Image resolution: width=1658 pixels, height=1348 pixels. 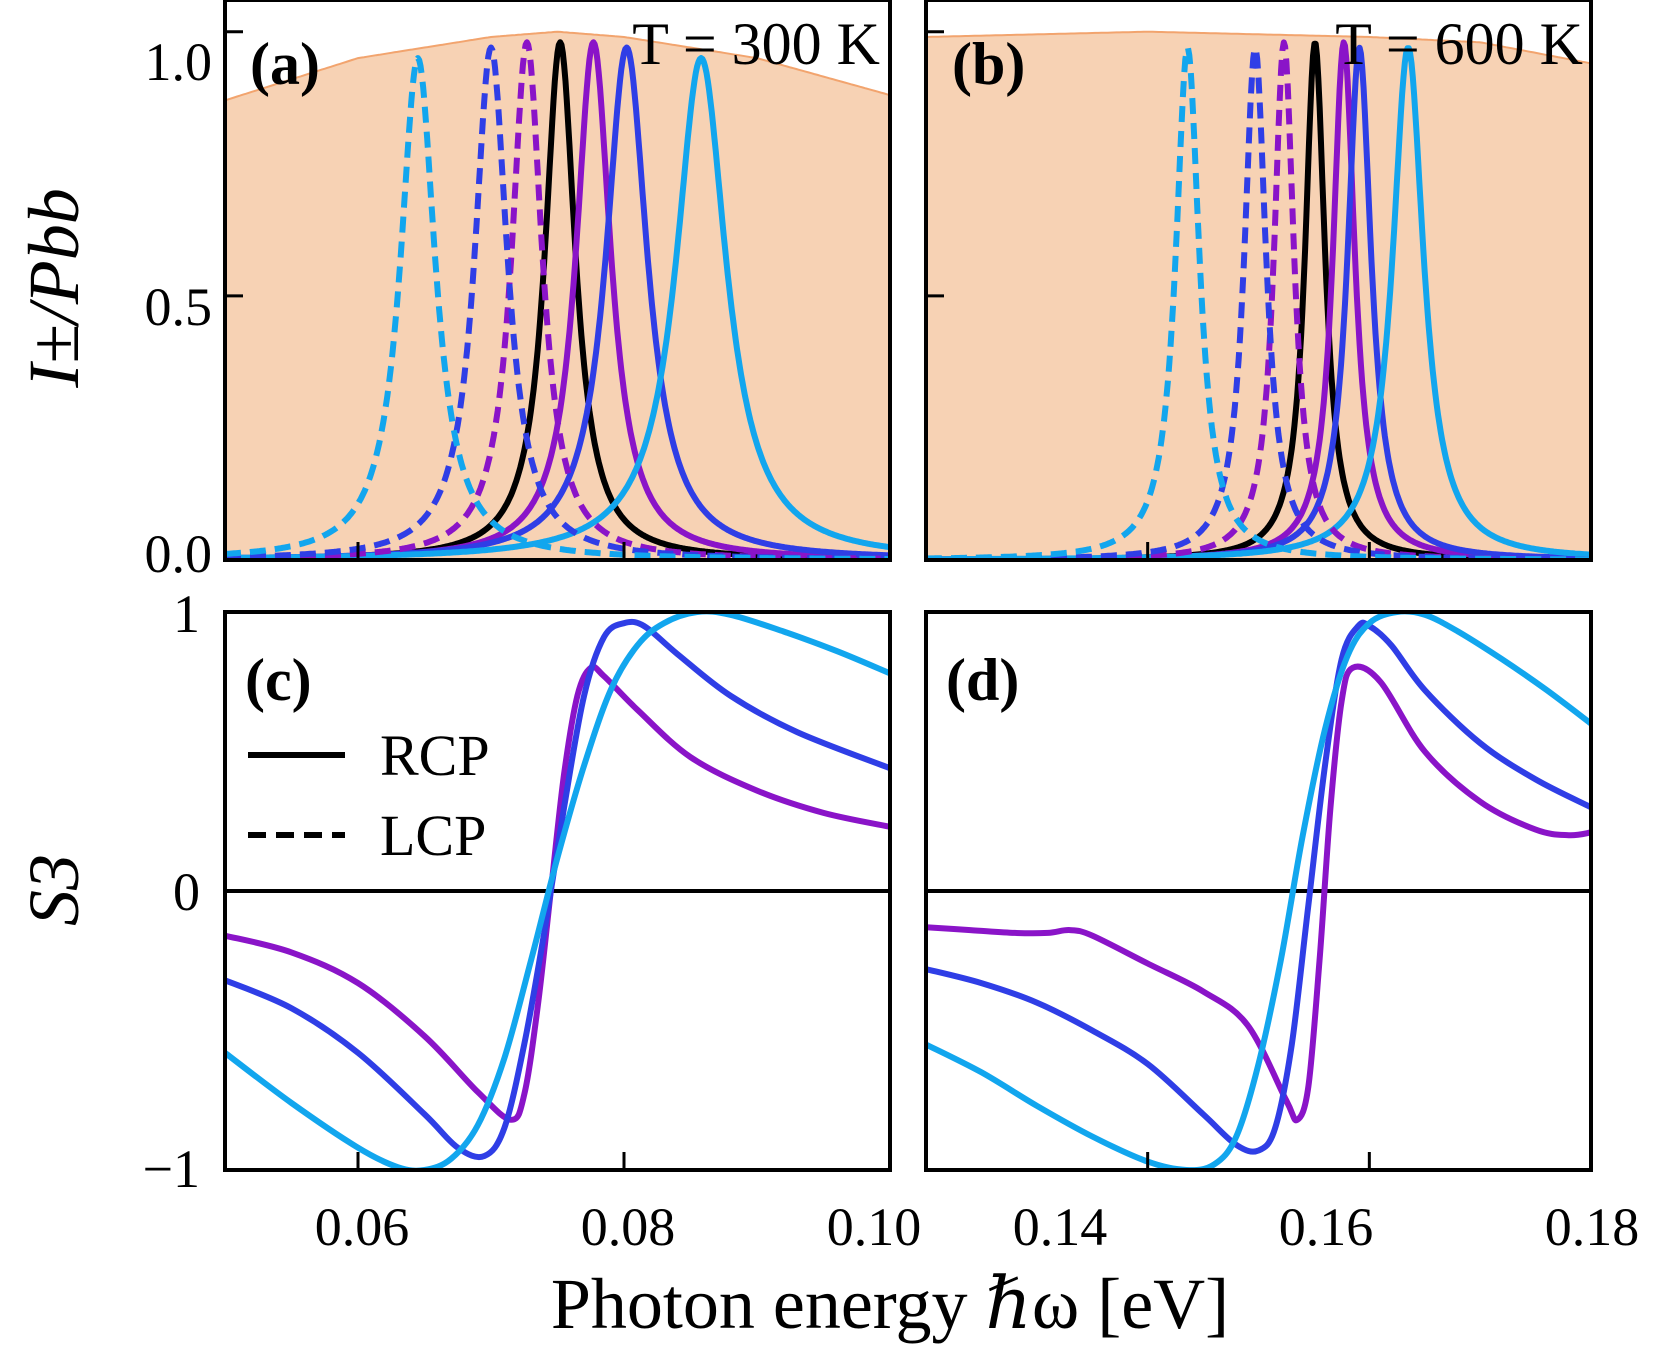 What do you see at coordinates (874, 1227) in the screenshot?
I see `panel-c-xtick-2: 0.10` at bounding box center [874, 1227].